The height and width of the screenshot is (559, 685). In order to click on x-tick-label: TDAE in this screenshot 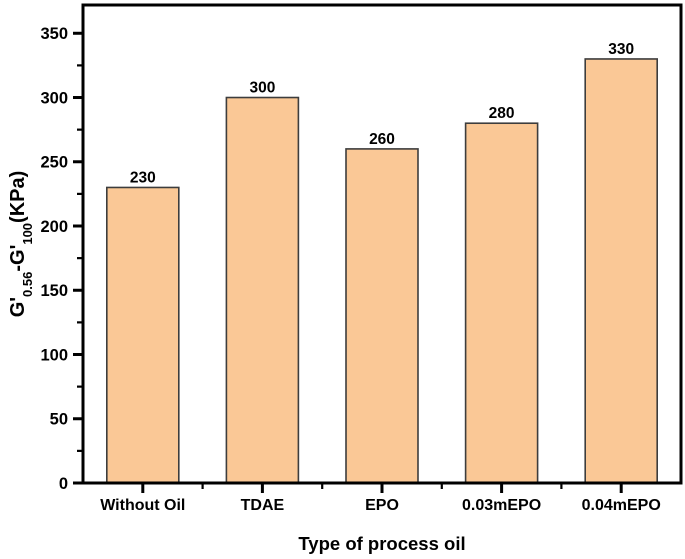, I will do `click(263, 505)`.